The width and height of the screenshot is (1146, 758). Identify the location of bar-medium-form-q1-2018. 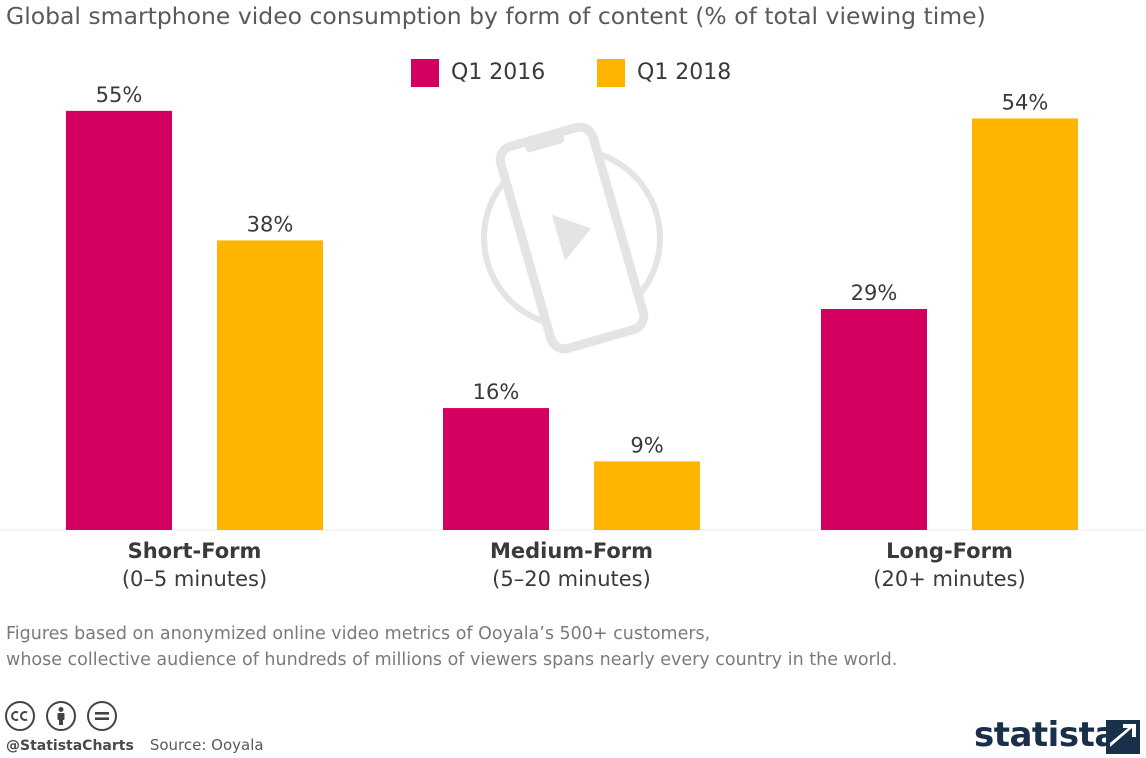
(647, 495).